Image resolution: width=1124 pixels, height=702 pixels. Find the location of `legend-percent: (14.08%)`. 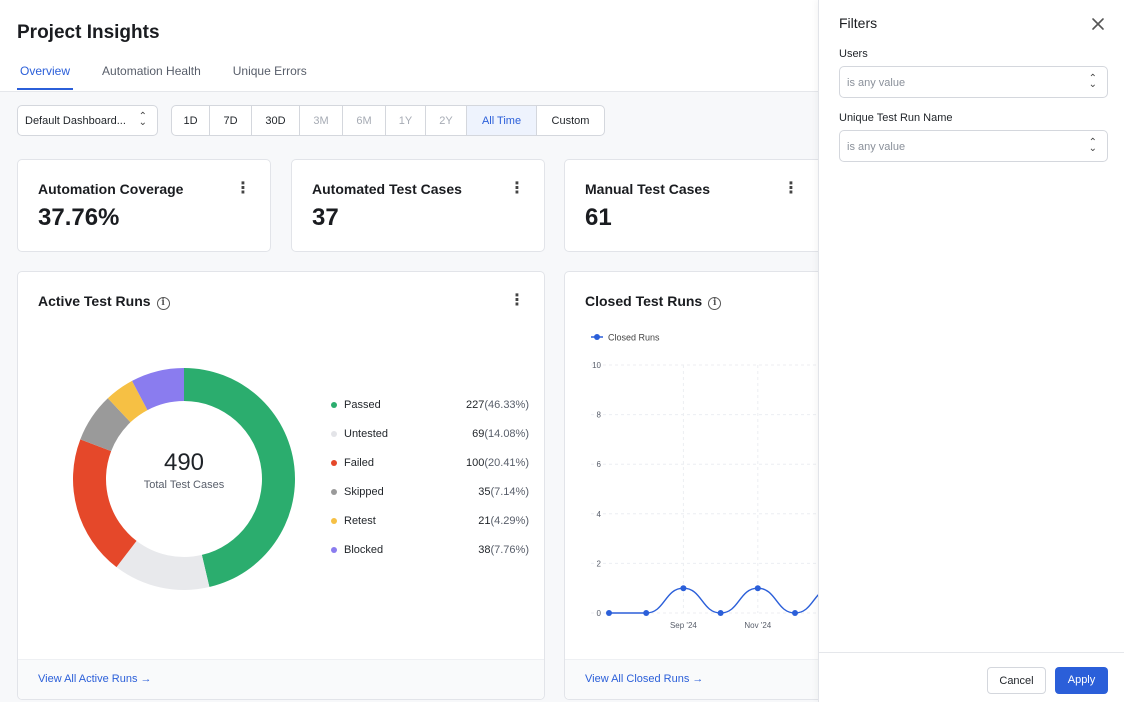

legend-percent: (14.08%) is located at coordinates (506, 434).